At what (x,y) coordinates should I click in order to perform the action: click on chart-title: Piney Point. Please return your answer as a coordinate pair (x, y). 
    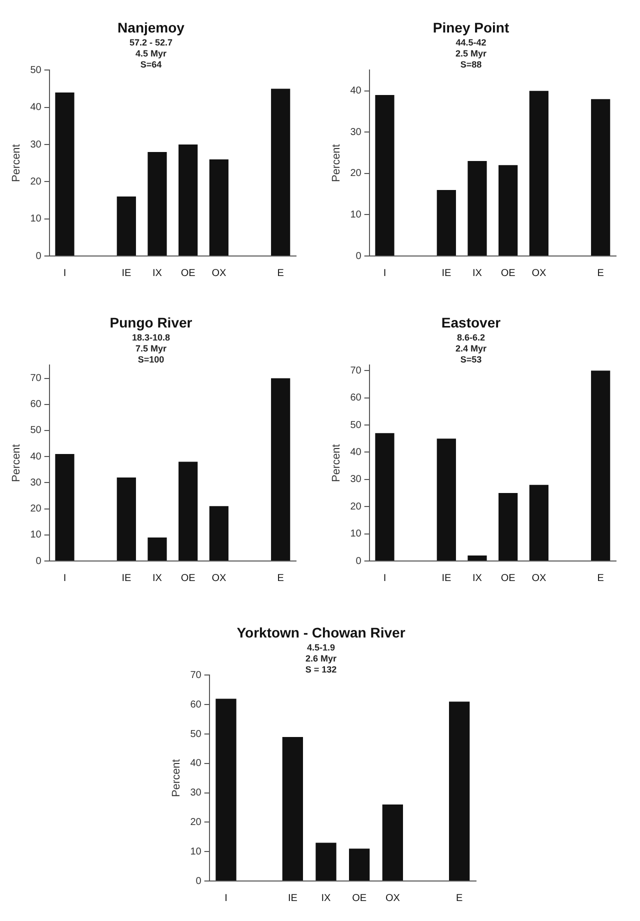
    Looking at the image, I should click on (471, 27).